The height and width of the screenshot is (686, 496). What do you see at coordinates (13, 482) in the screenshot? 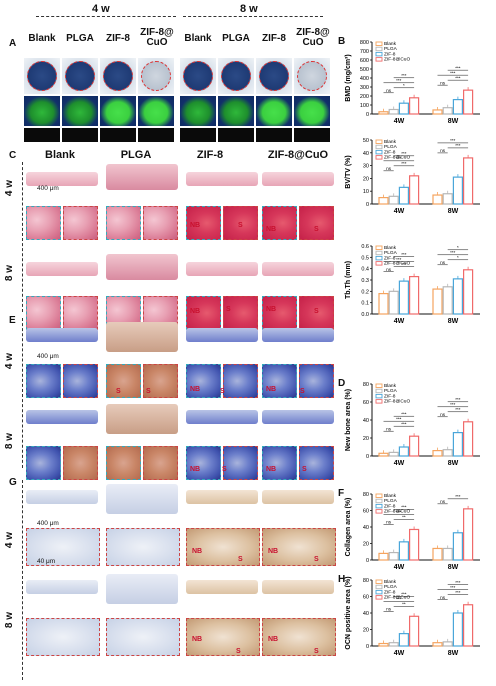
I see `panel-label-g: G` at bounding box center [13, 482].